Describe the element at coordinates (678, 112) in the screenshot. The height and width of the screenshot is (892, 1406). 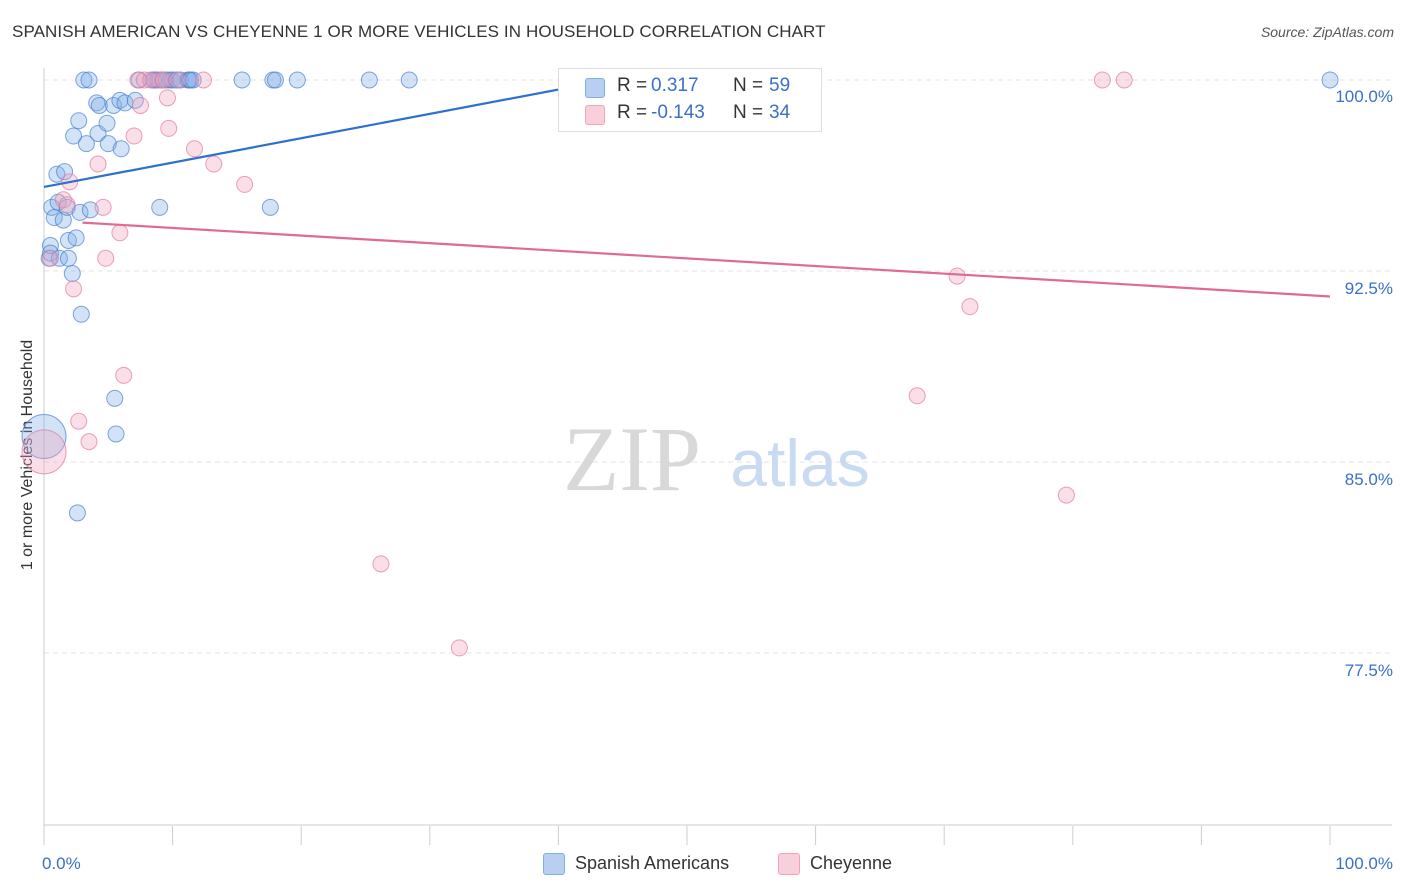
I see `legend-r-value: -0.143` at that location.